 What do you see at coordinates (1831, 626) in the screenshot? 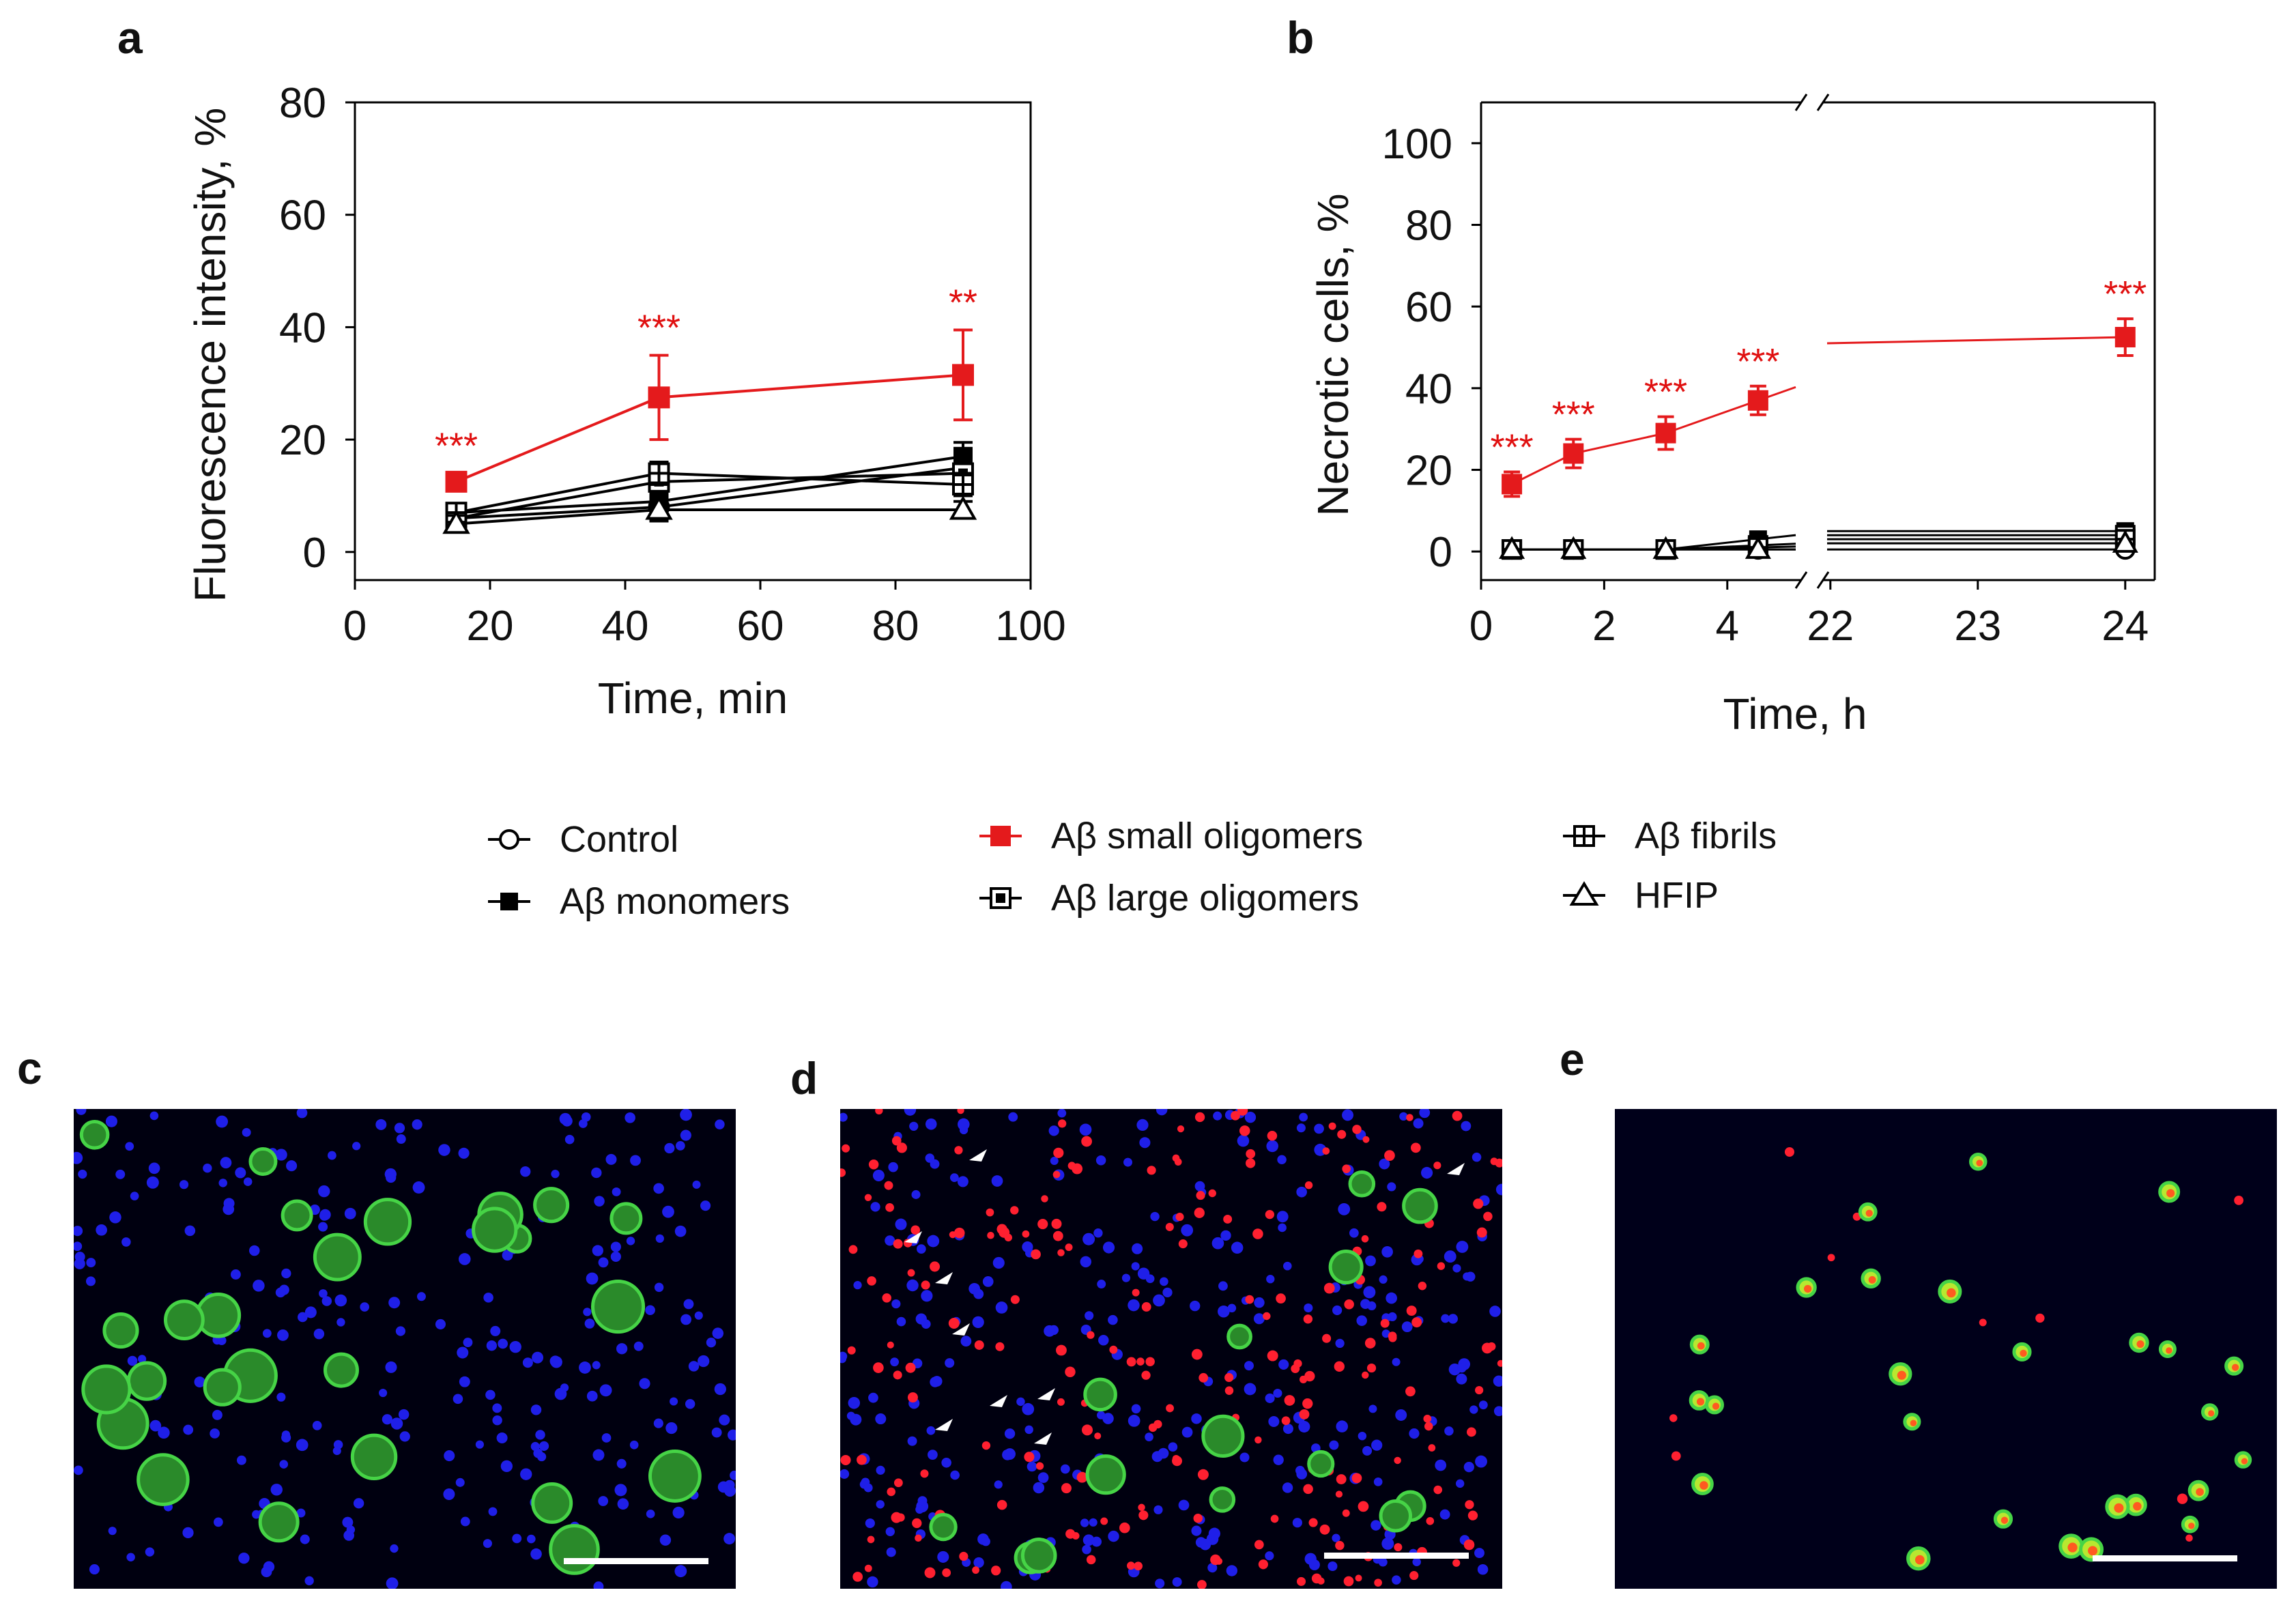
I see `chart-b-xtick-label: 22` at bounding box center [1831, 626].